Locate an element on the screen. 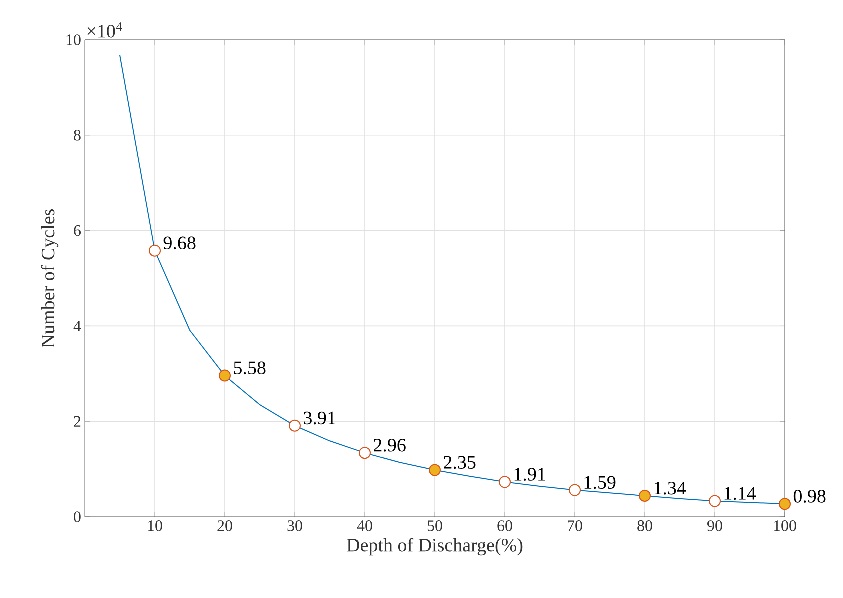 This screenshot has height=598, width=843. annotation: 1.34 is located at coordinates (670, 488).